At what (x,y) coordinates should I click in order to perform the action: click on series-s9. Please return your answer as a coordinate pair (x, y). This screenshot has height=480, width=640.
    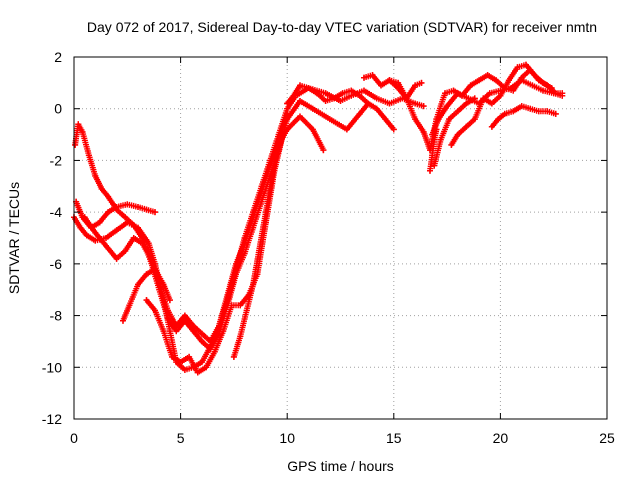
    Looking at the image, I should click on (393, 87).